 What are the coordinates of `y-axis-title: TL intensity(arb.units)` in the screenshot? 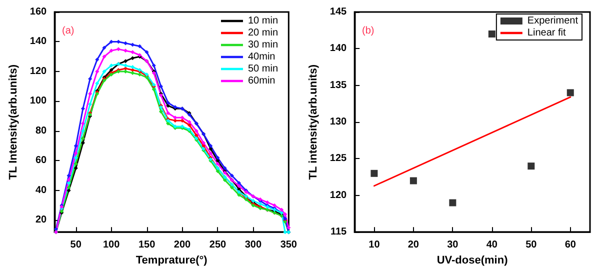 It's located at (314, 122).